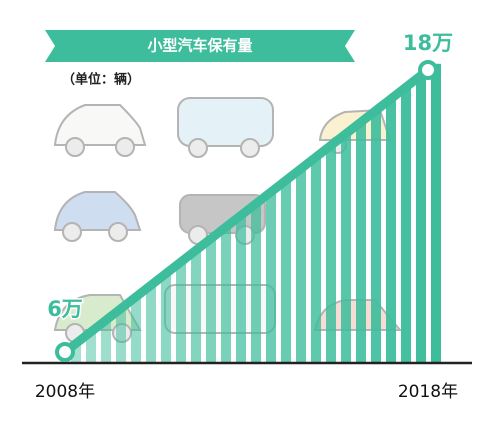 The image size is (500, 430). I want to click on chart-title: 小型汽车保有量, so click(199, 46).